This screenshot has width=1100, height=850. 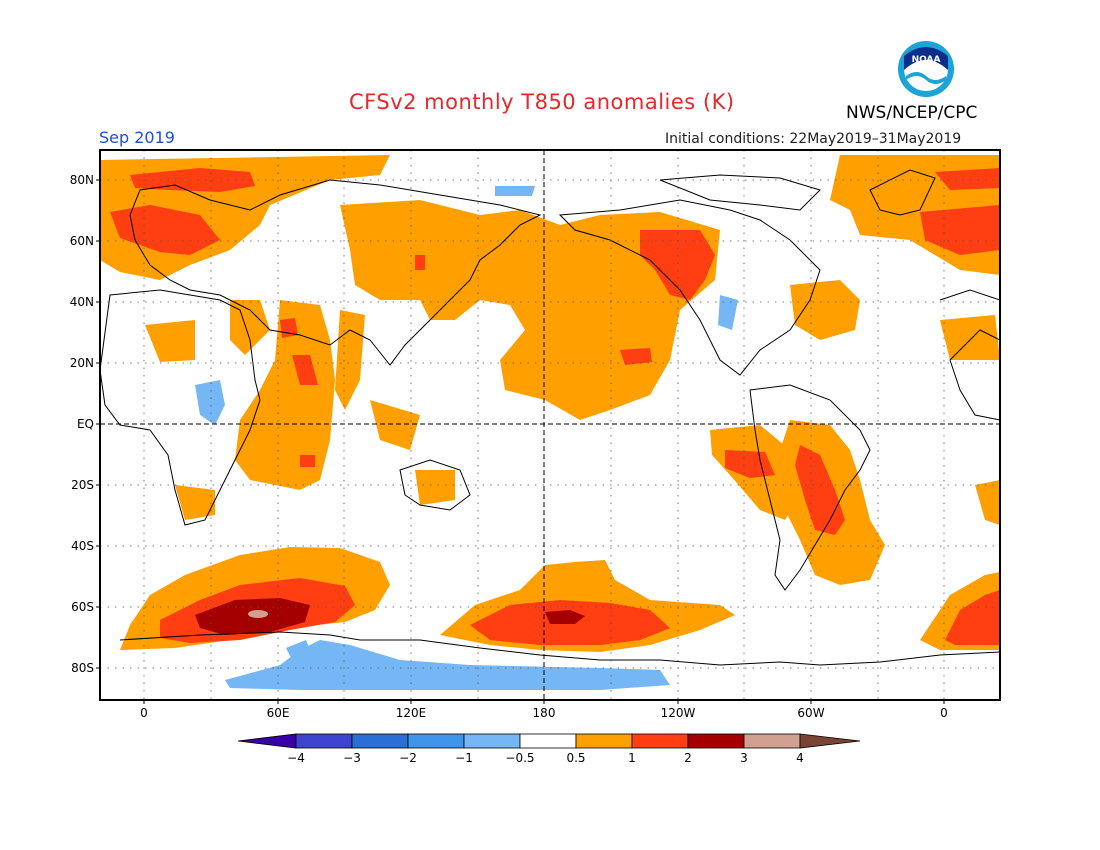 I want to click on colorbar, so click(x=549, y=741).